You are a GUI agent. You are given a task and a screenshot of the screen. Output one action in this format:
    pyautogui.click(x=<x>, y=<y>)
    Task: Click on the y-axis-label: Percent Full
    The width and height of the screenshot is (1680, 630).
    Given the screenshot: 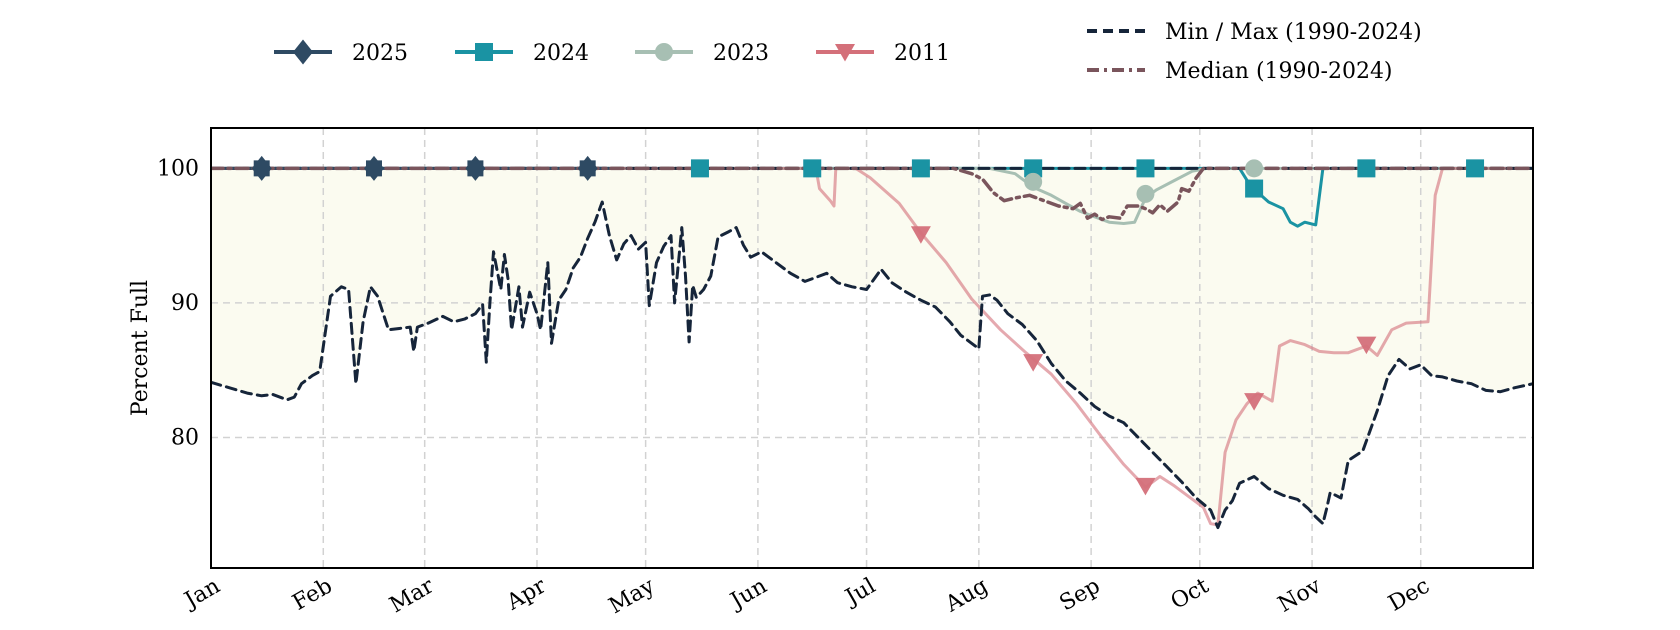 What is the action you would take?
    pyautogui.click(x=140, y=348)
    